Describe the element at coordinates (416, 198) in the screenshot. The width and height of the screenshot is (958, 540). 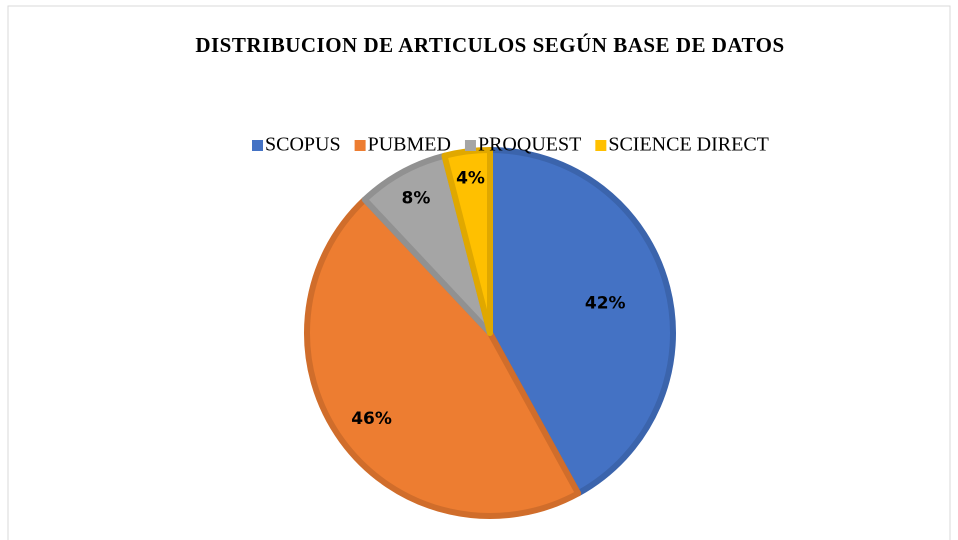
I see `data-label: 8%` at that location.